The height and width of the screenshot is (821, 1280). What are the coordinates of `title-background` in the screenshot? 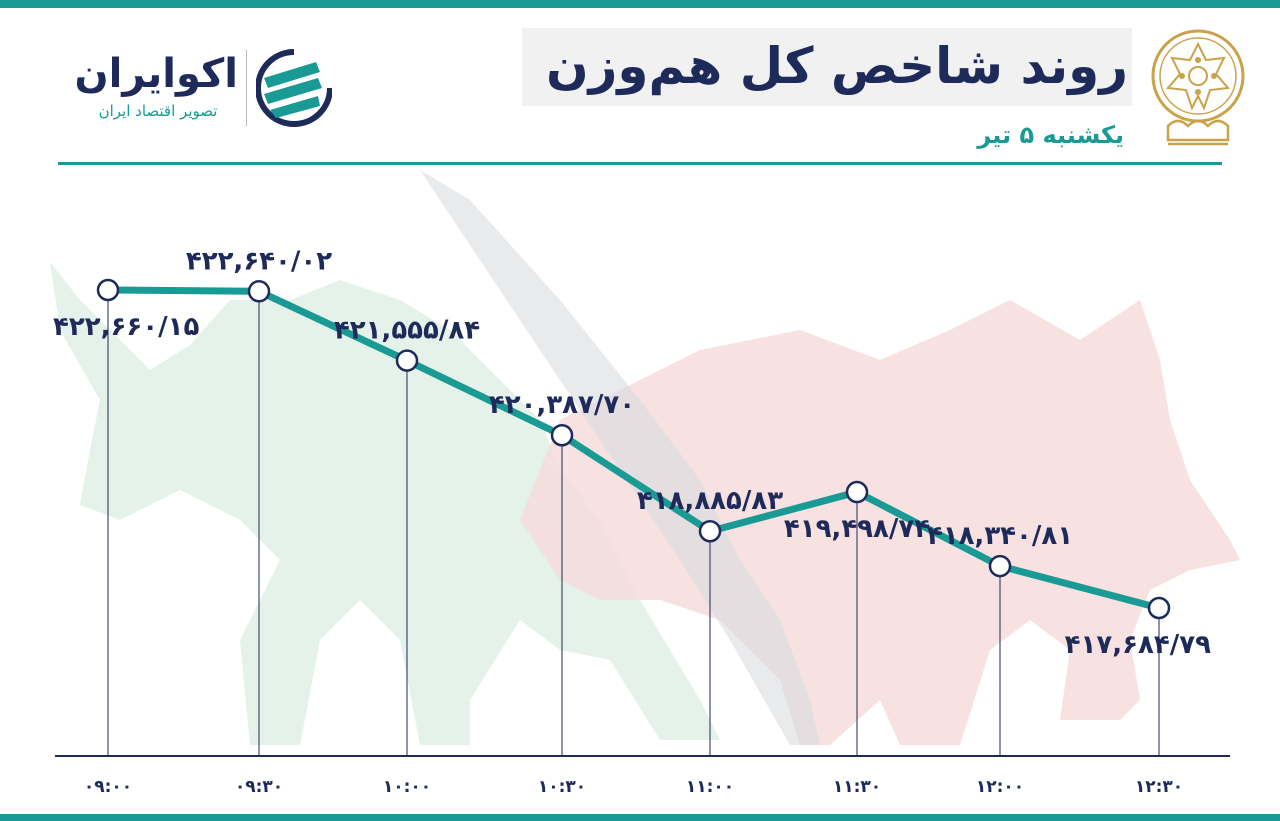 It's located at (827, 67).